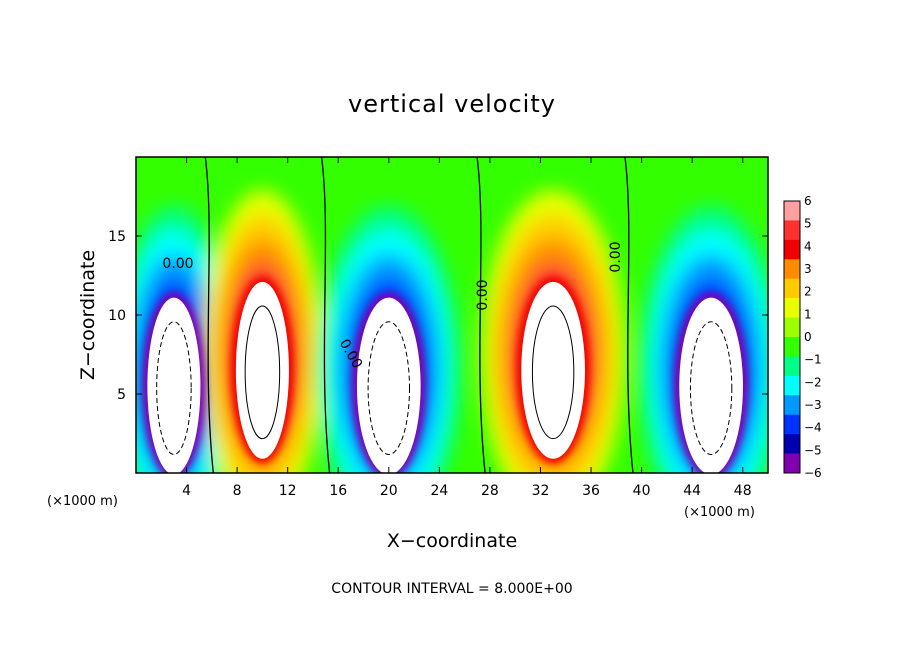 The height and width of the screenshot is (654, 904). What do you see at coordinates (808, 246) in the screenshot?
I see `colorbar-label: 4` at bounding box center [808, 246].